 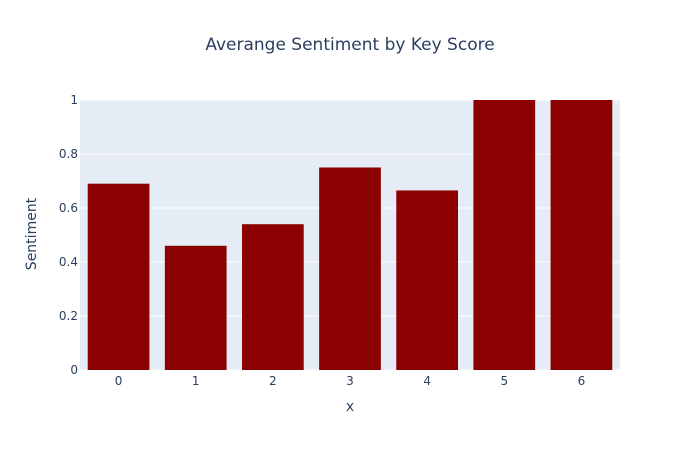 I want to click on chart-title: Averange Sentiment by Key Score, so click(x=349, y=45).